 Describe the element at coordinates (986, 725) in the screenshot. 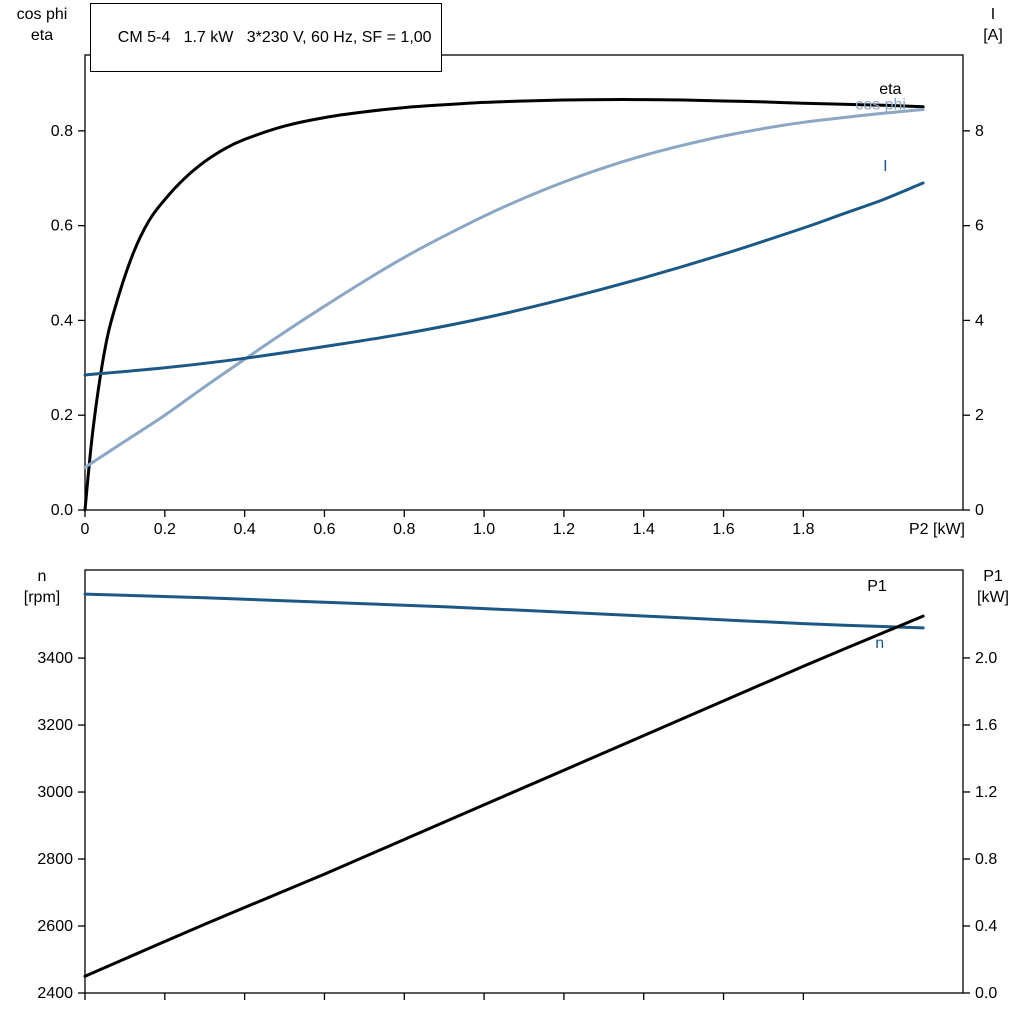

I see `right-tick-label: 1.6` at that location.